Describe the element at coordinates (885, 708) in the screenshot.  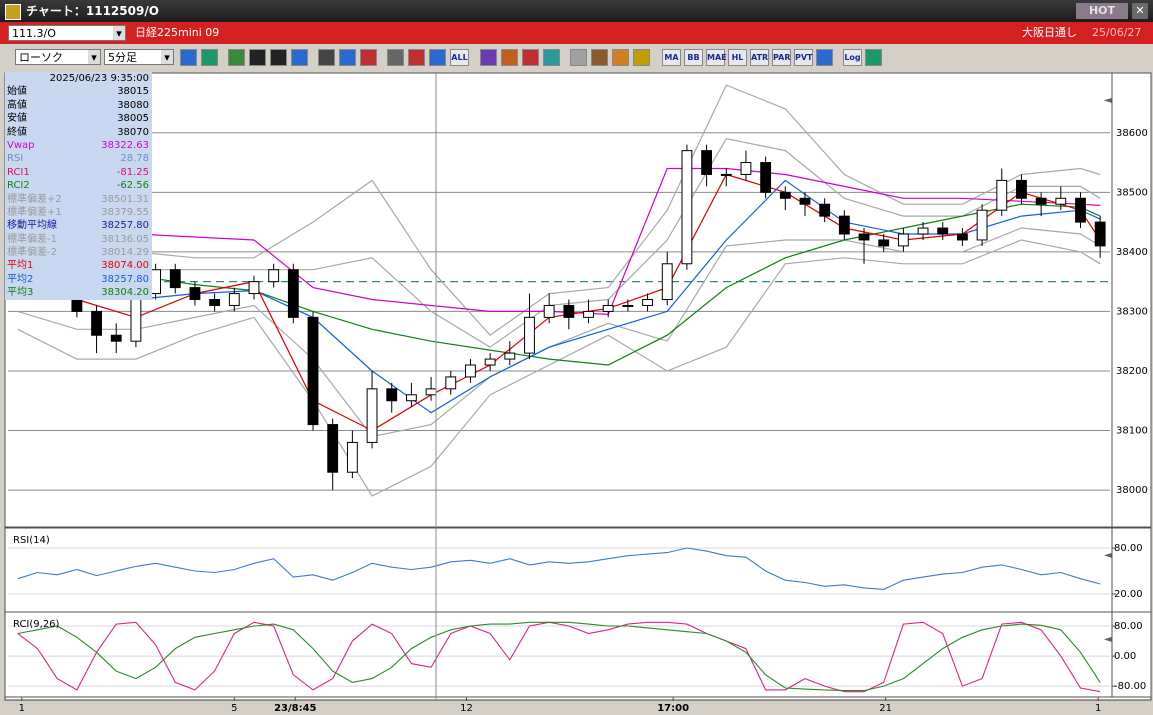
I see `x-tick-label: 21` at that location.